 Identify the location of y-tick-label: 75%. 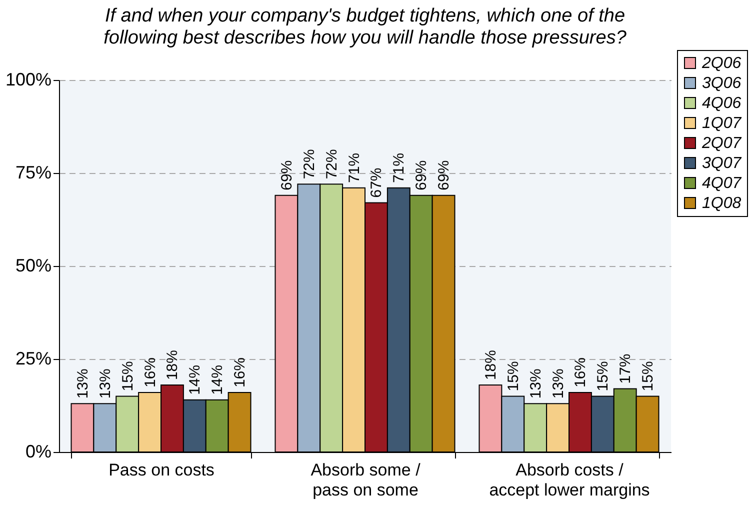
(33, 172).